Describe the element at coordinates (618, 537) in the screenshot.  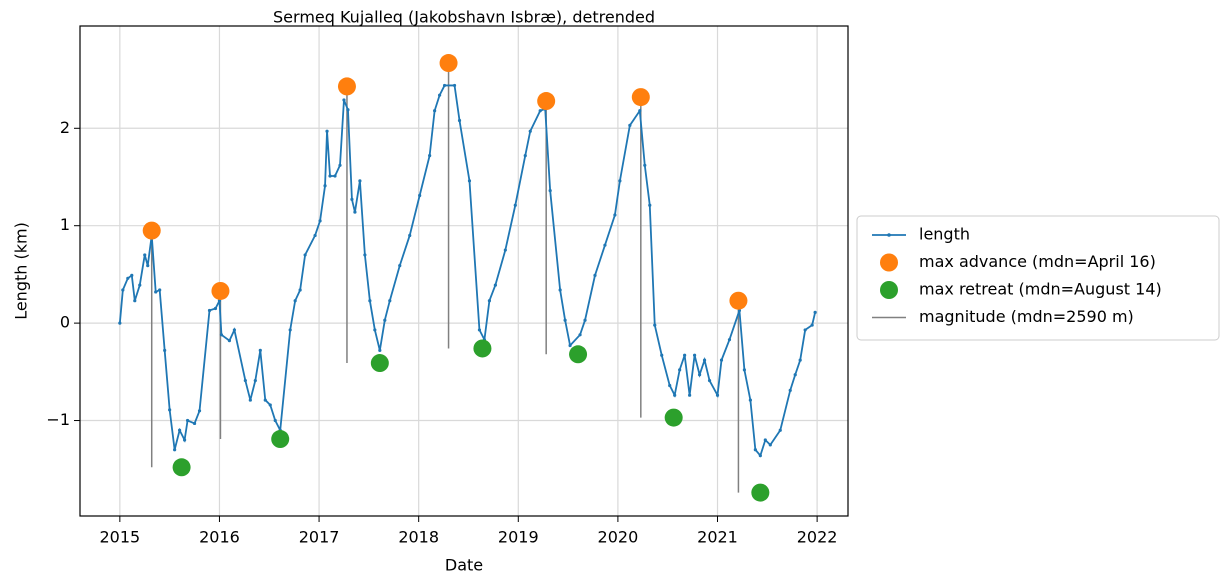
I see `x-tick-label: 2020` at that location.